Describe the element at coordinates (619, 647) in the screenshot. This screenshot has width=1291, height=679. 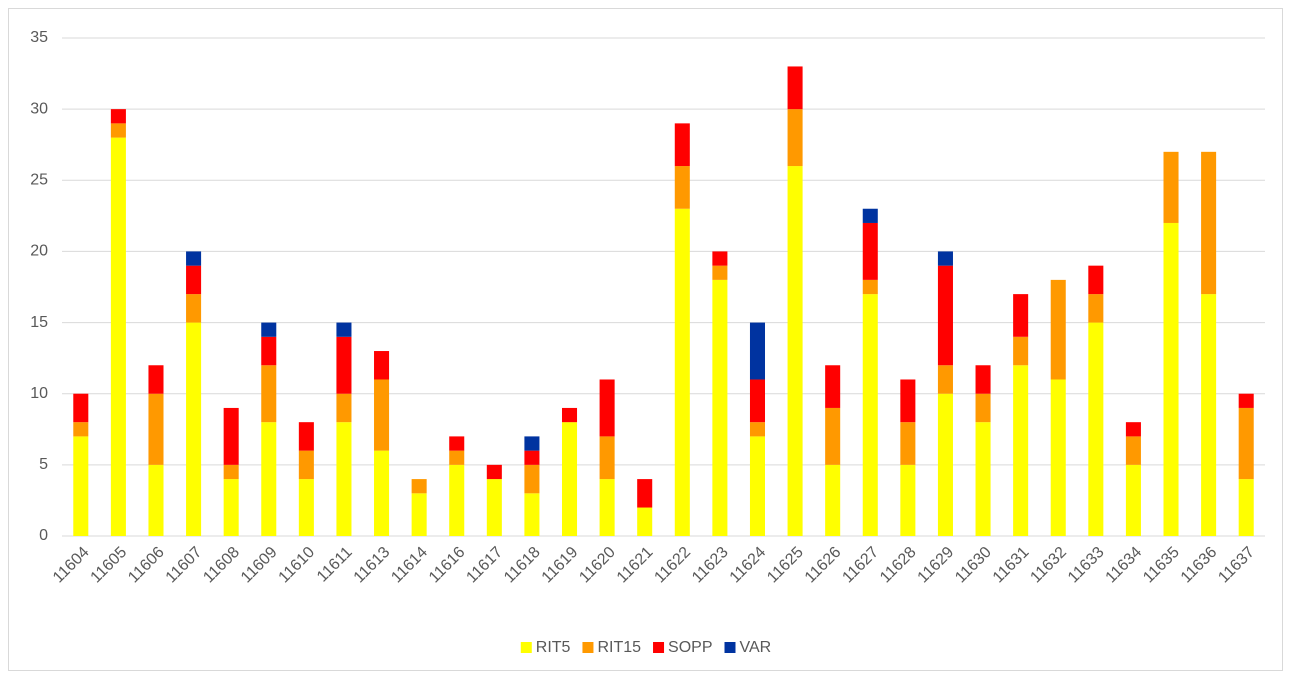
I see `legend-label: RIT15` at that location.